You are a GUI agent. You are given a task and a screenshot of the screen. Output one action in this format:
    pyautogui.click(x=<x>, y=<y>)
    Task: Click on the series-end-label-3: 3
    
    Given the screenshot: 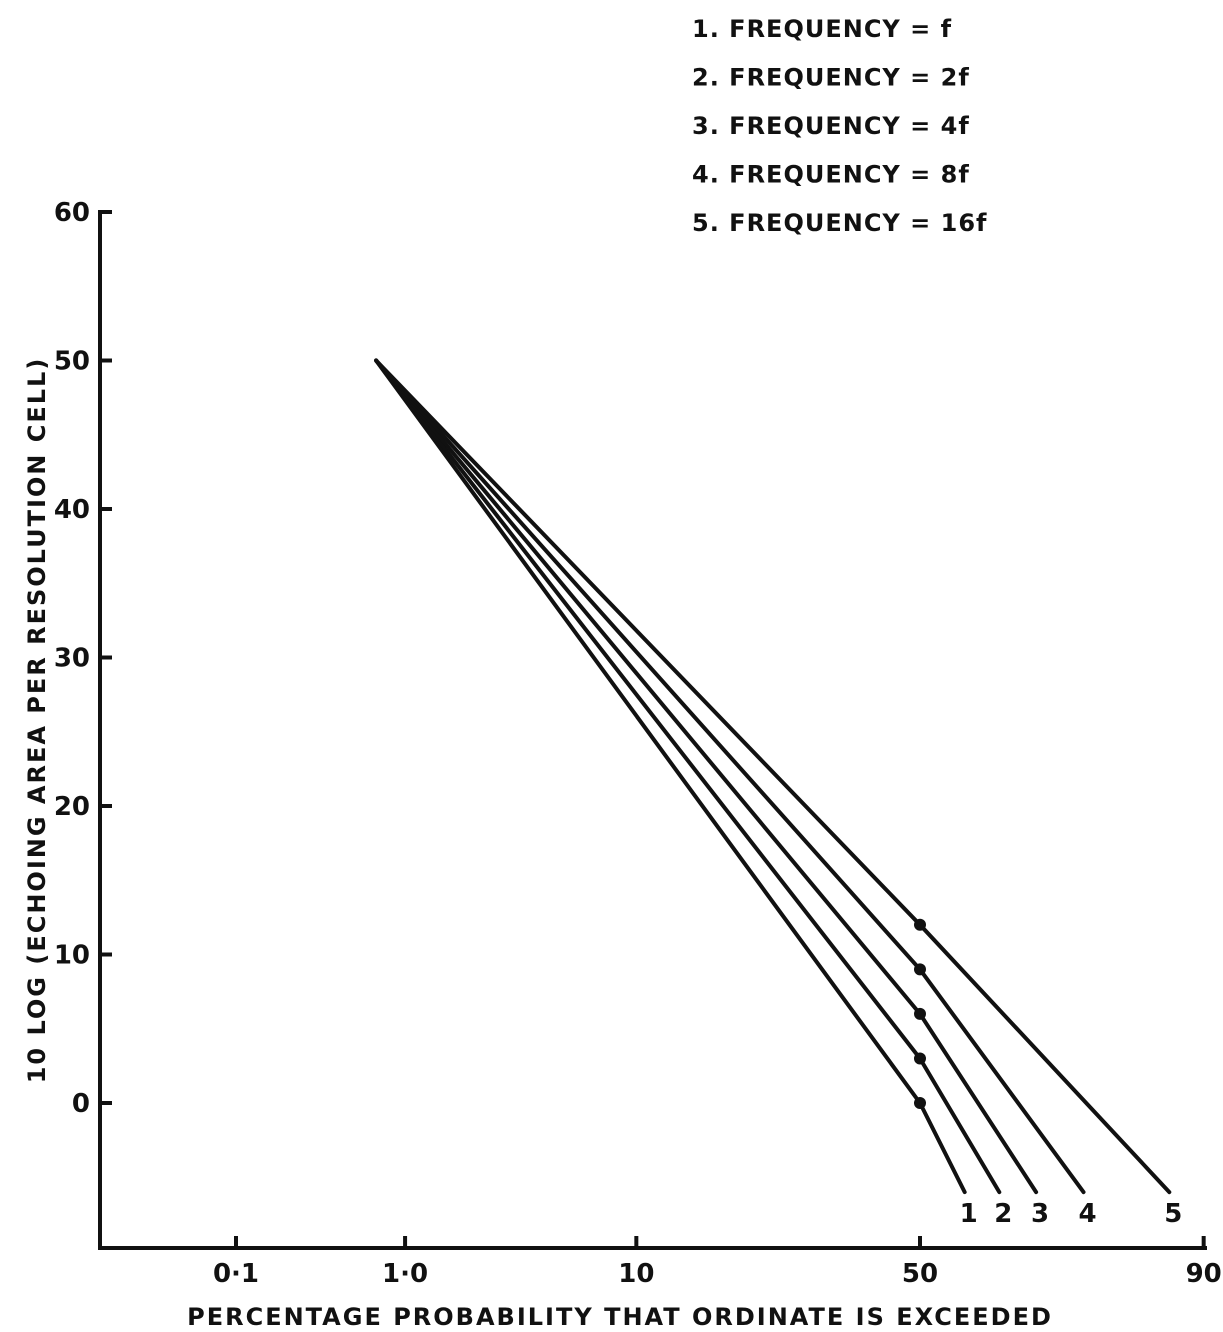 What is the action you would take?
    pyautogui.click(x=1040, y=1214)
    